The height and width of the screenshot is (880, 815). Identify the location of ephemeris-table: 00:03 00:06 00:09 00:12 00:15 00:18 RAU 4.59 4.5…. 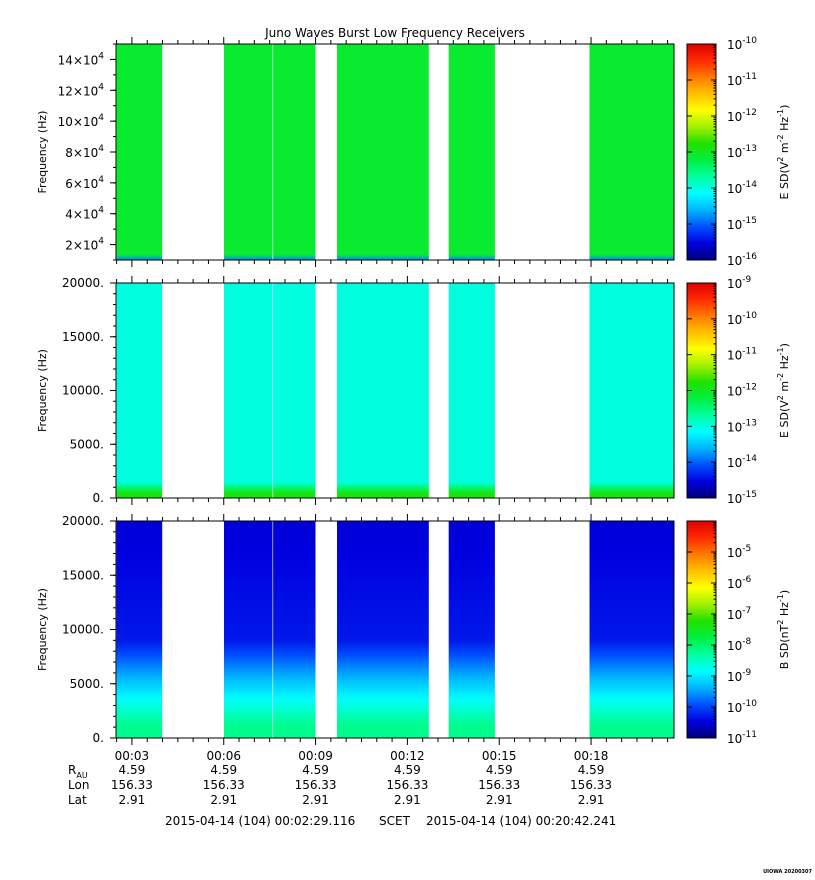
(340, 778).